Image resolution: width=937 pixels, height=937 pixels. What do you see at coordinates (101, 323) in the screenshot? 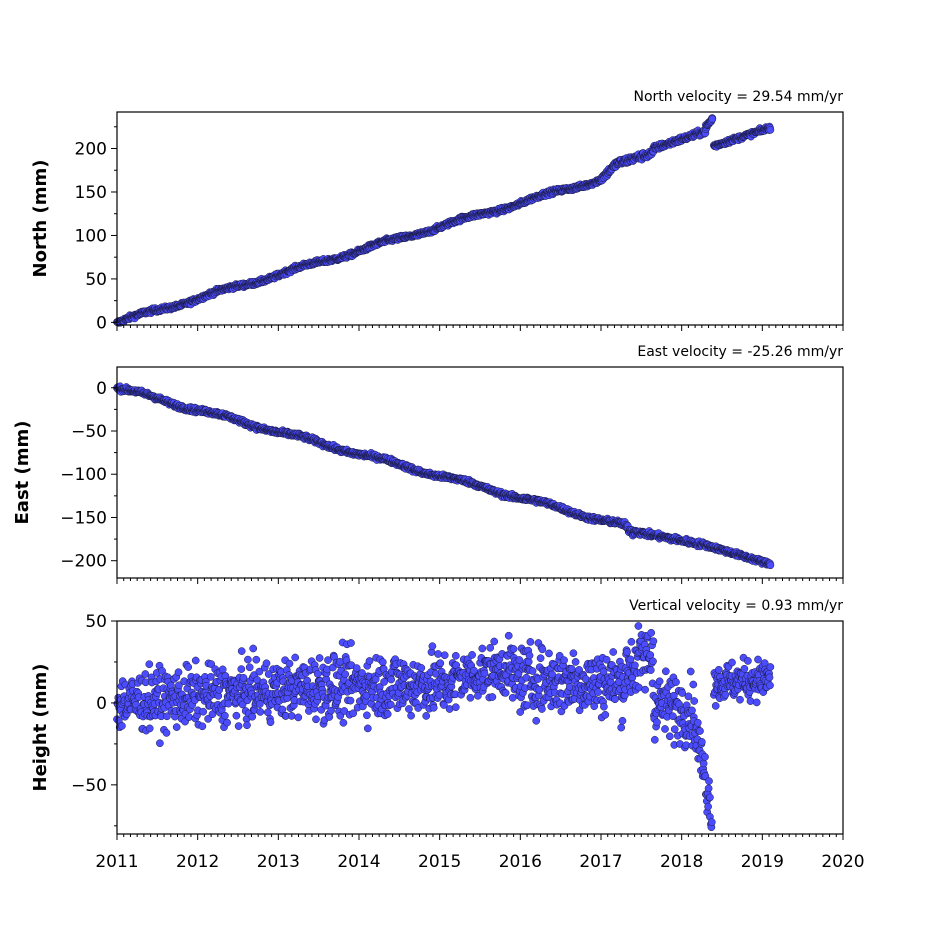
I see `north-y-tick-label: 0` at bounding box center [101, 323].